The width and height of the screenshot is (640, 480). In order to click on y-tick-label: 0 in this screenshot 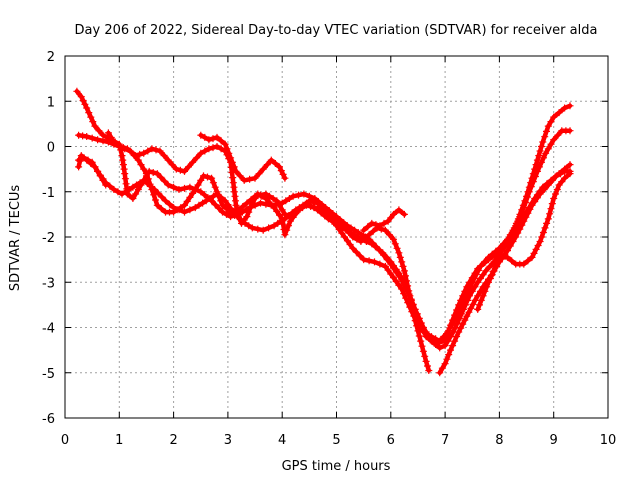, I will do `click(51, 148)`.